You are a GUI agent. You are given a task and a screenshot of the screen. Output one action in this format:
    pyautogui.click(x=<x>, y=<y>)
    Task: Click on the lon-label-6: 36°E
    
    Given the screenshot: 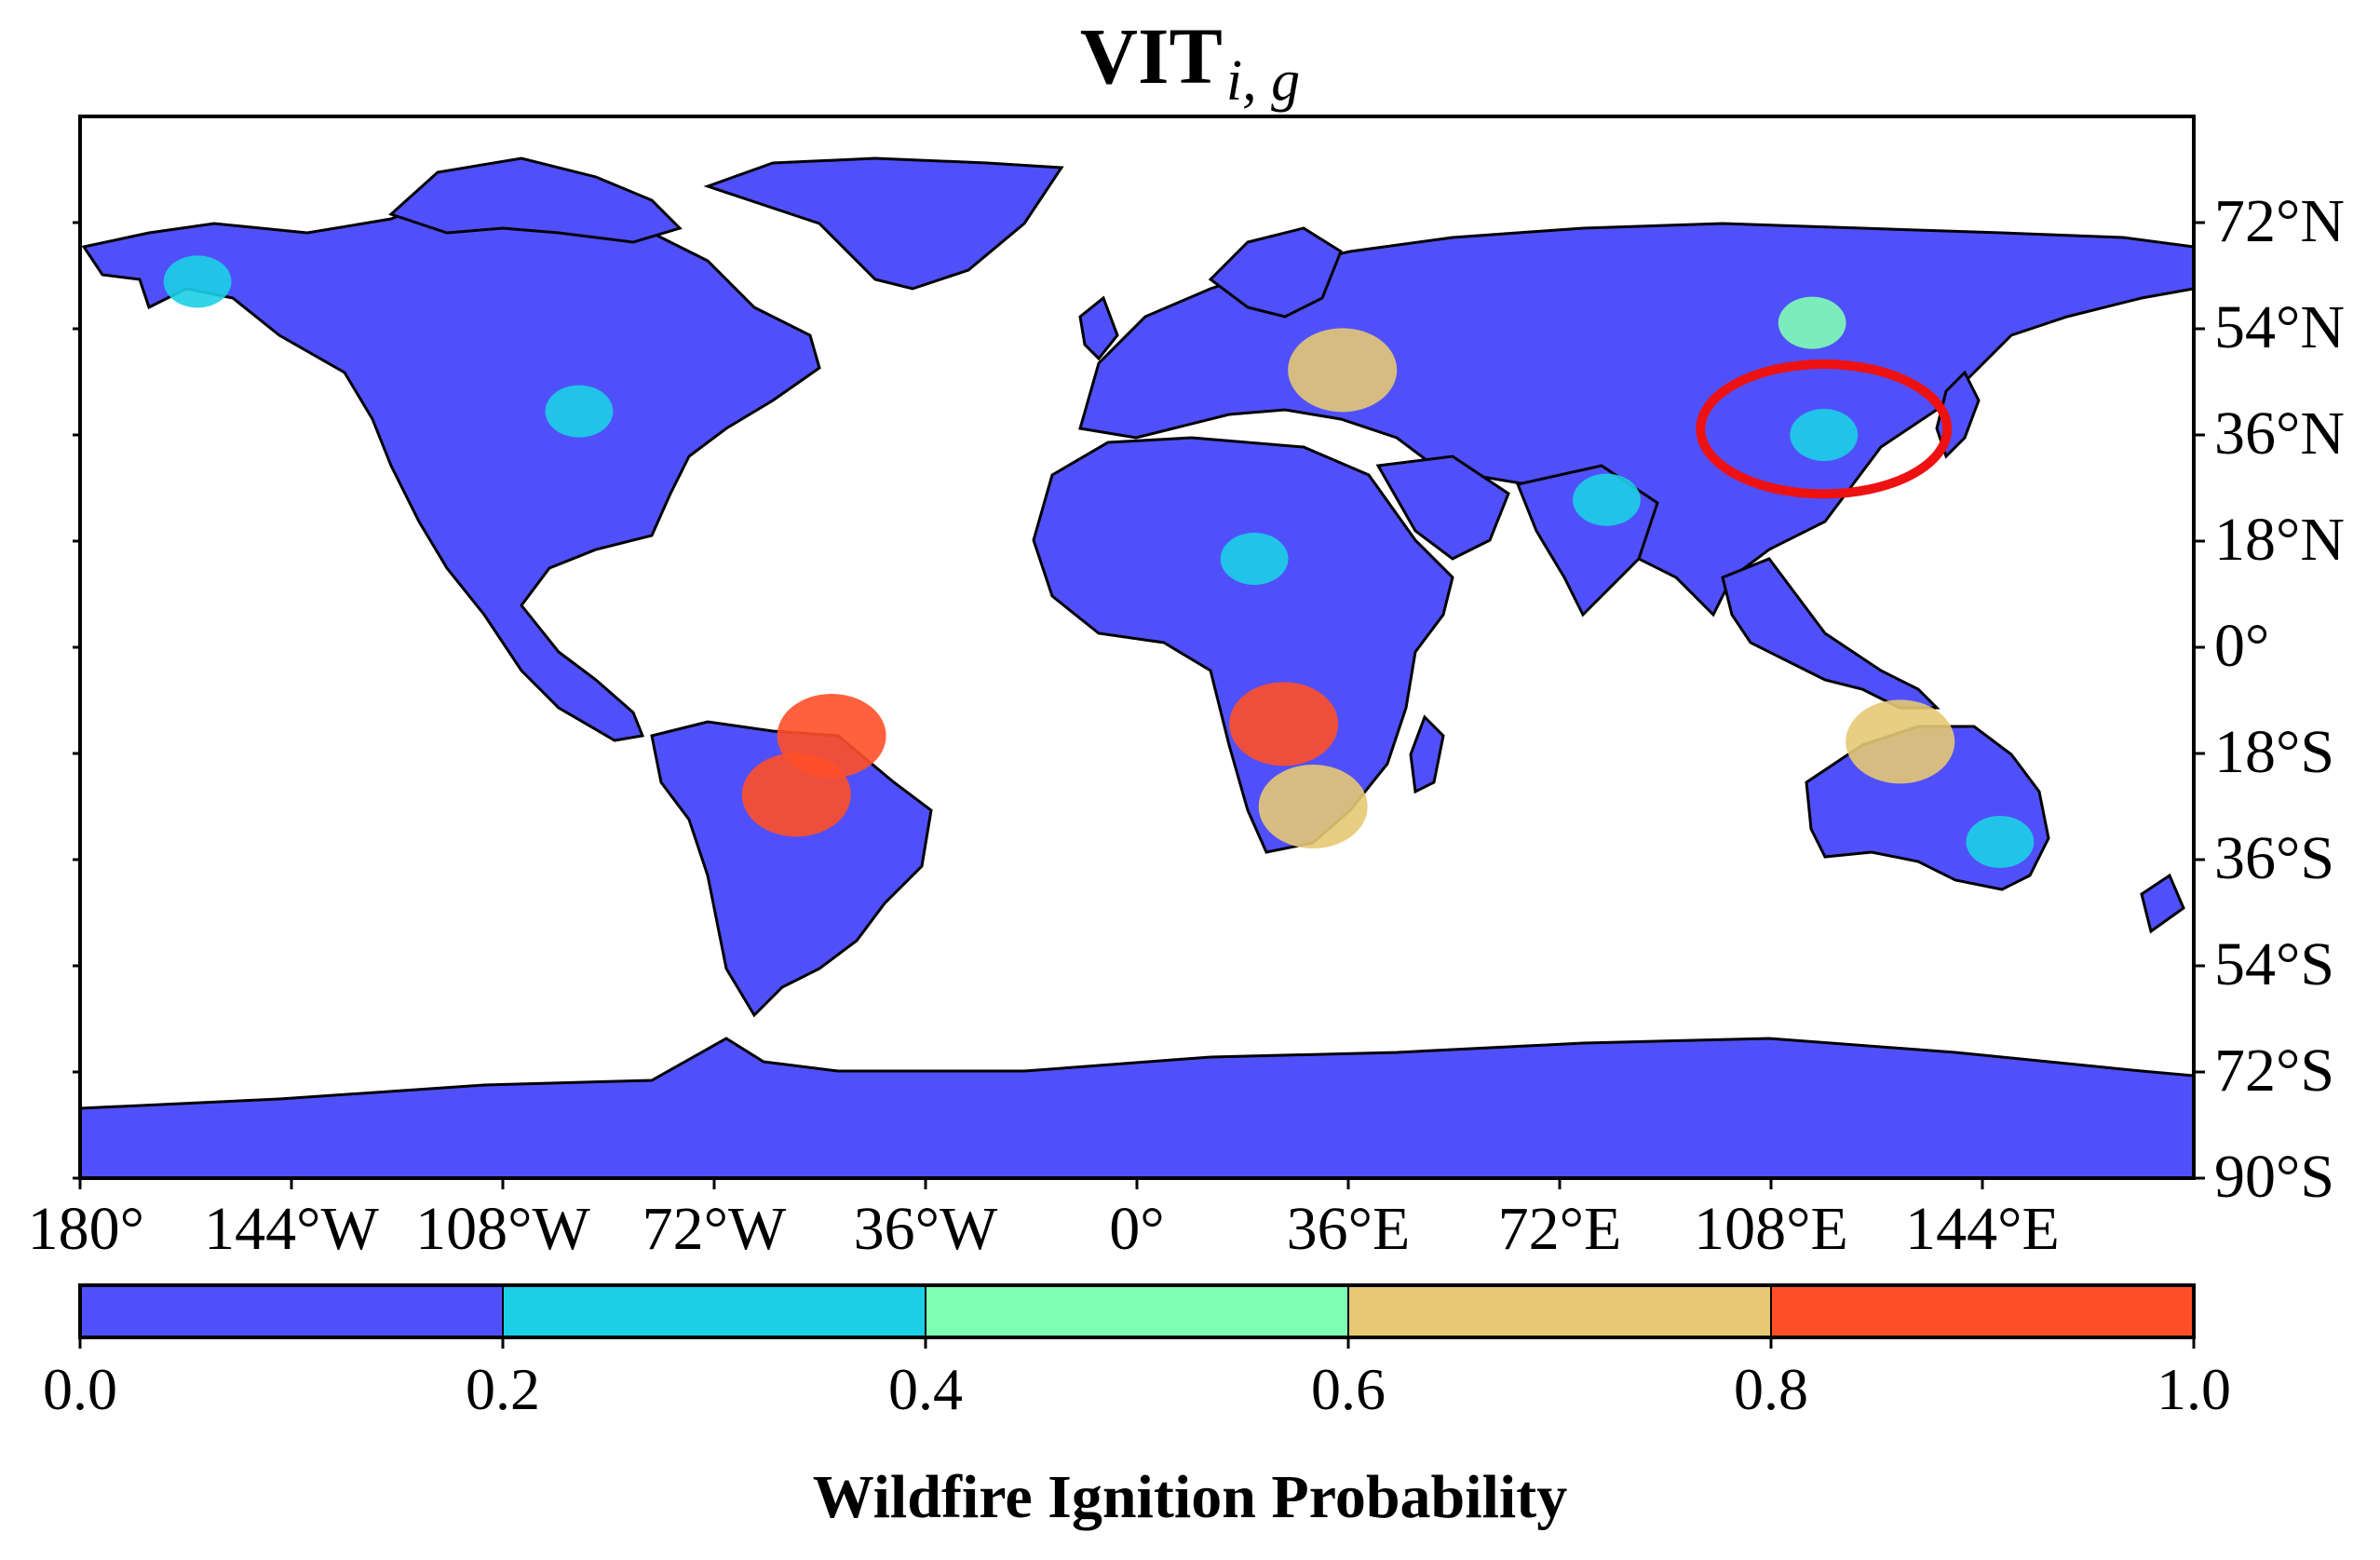 What is the action you would take?
    pyautogui.click(x=1348, y=1229)
    